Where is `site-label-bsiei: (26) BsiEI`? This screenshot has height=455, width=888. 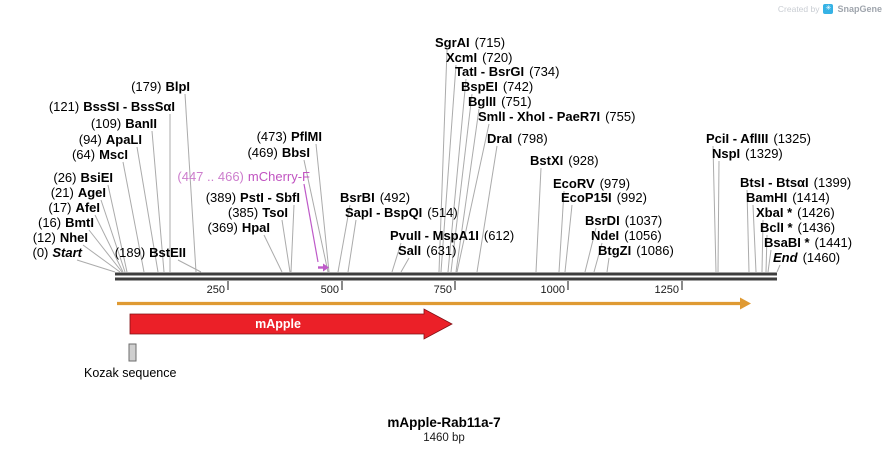 site-label-bsiei: (26) BsiEI is located at coordinates (83, 177).